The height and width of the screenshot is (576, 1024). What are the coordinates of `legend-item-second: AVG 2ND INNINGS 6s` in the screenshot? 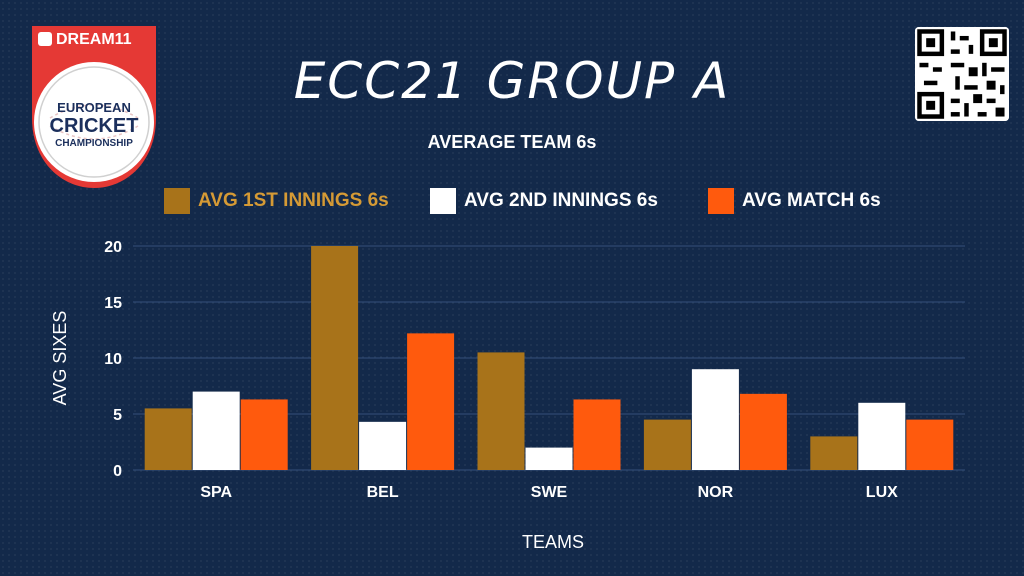 It's located at (544, 201).